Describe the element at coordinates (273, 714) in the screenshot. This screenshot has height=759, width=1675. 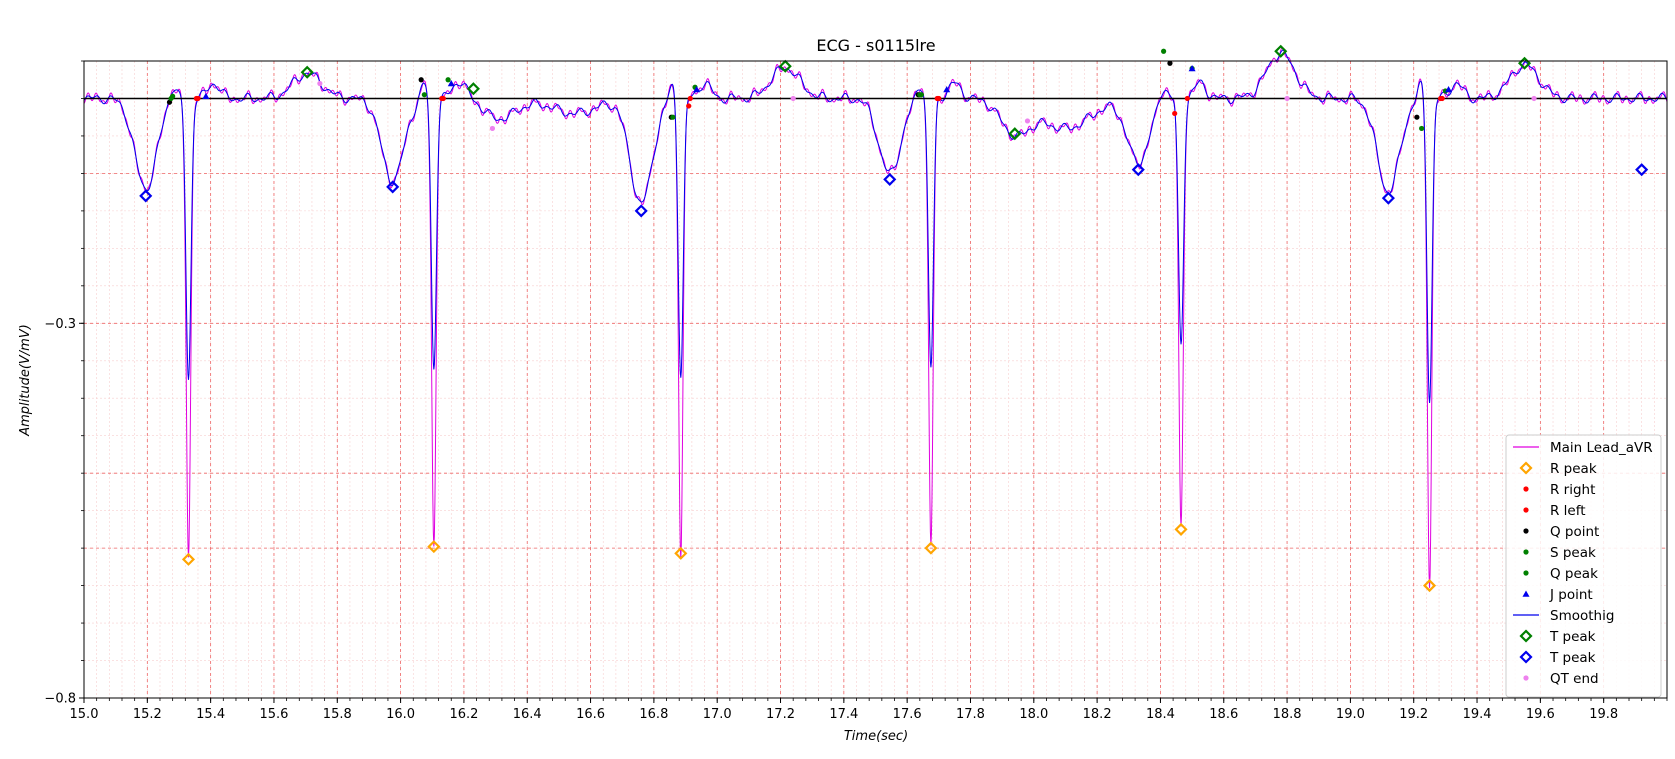
I see `x-tick-label: 15.6` at that location.